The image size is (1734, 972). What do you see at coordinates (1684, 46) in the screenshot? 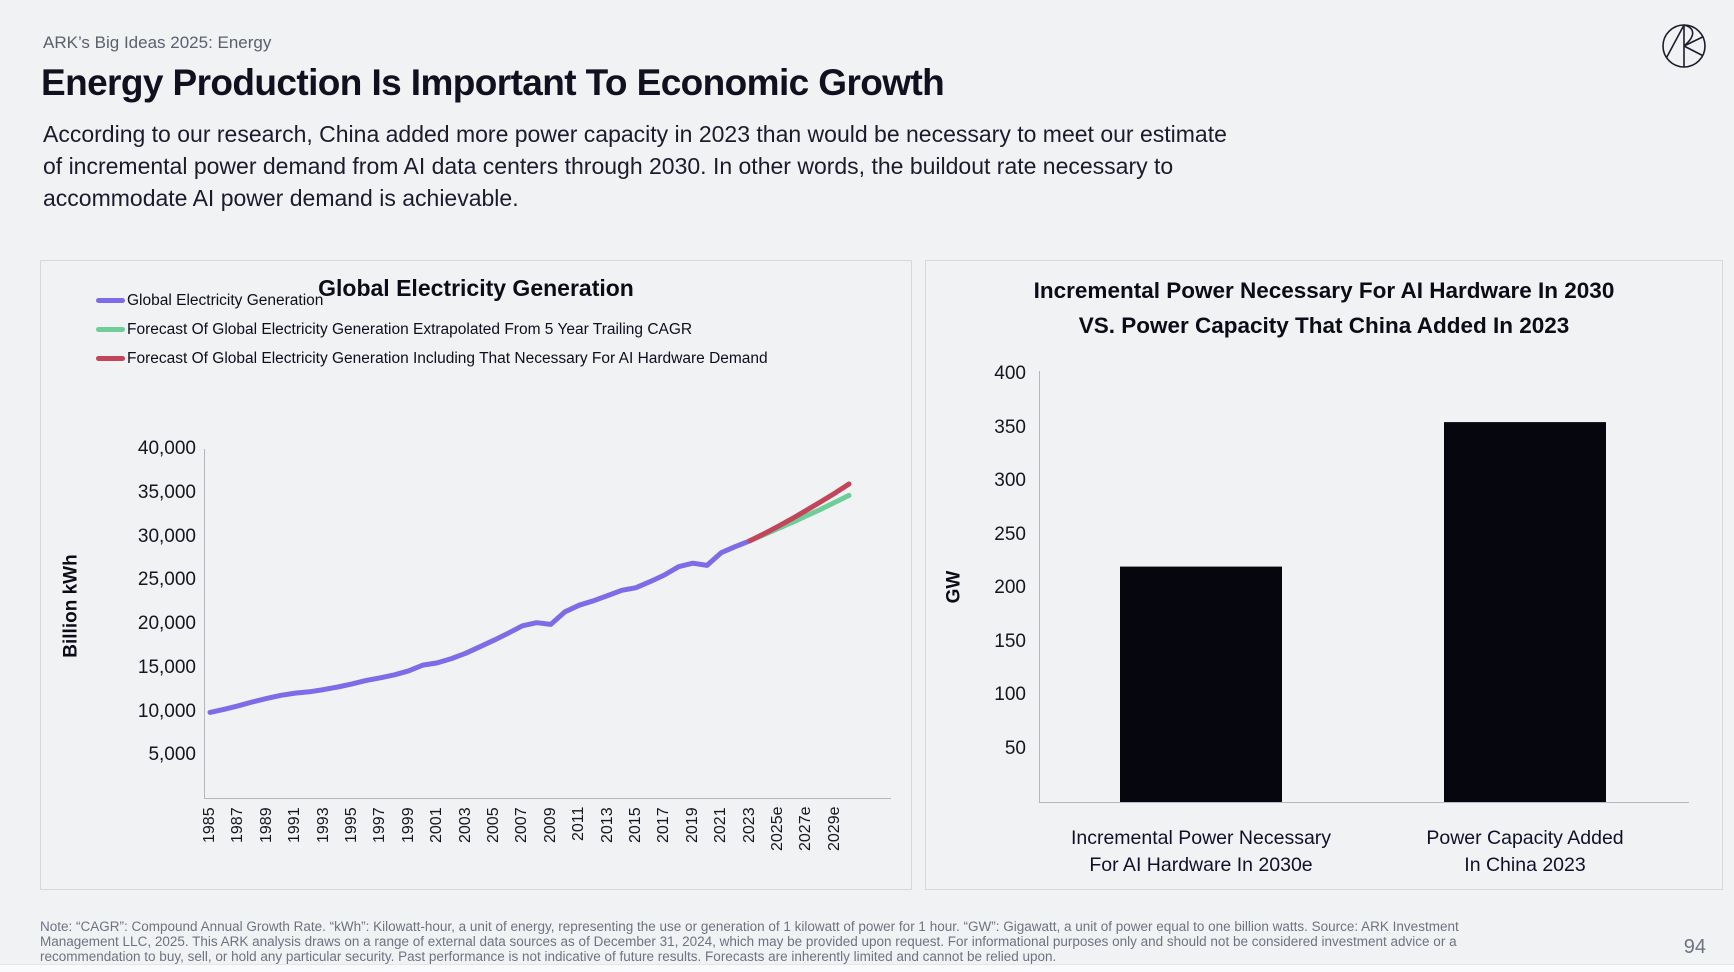
I see `ark-logo-icon` at bounding box center [1684, 46].